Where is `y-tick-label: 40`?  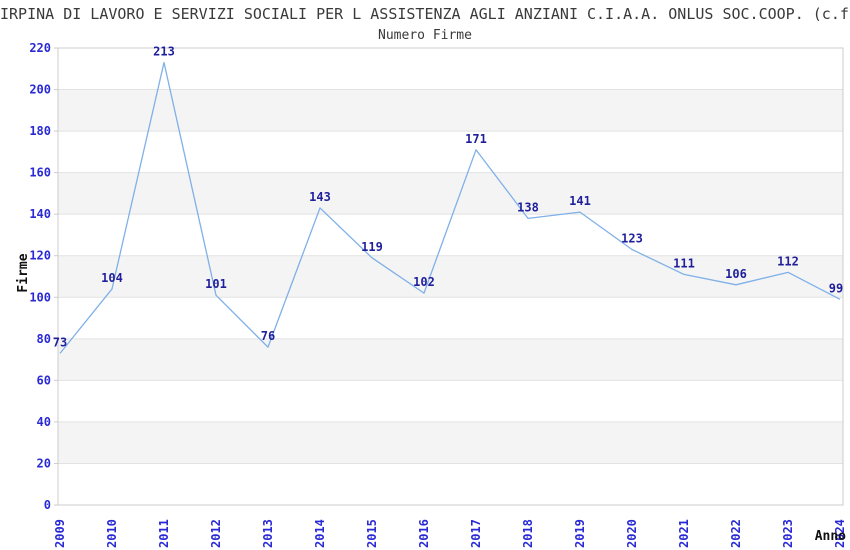 y-tick-label: 40 is located at coordinates (44, 422).